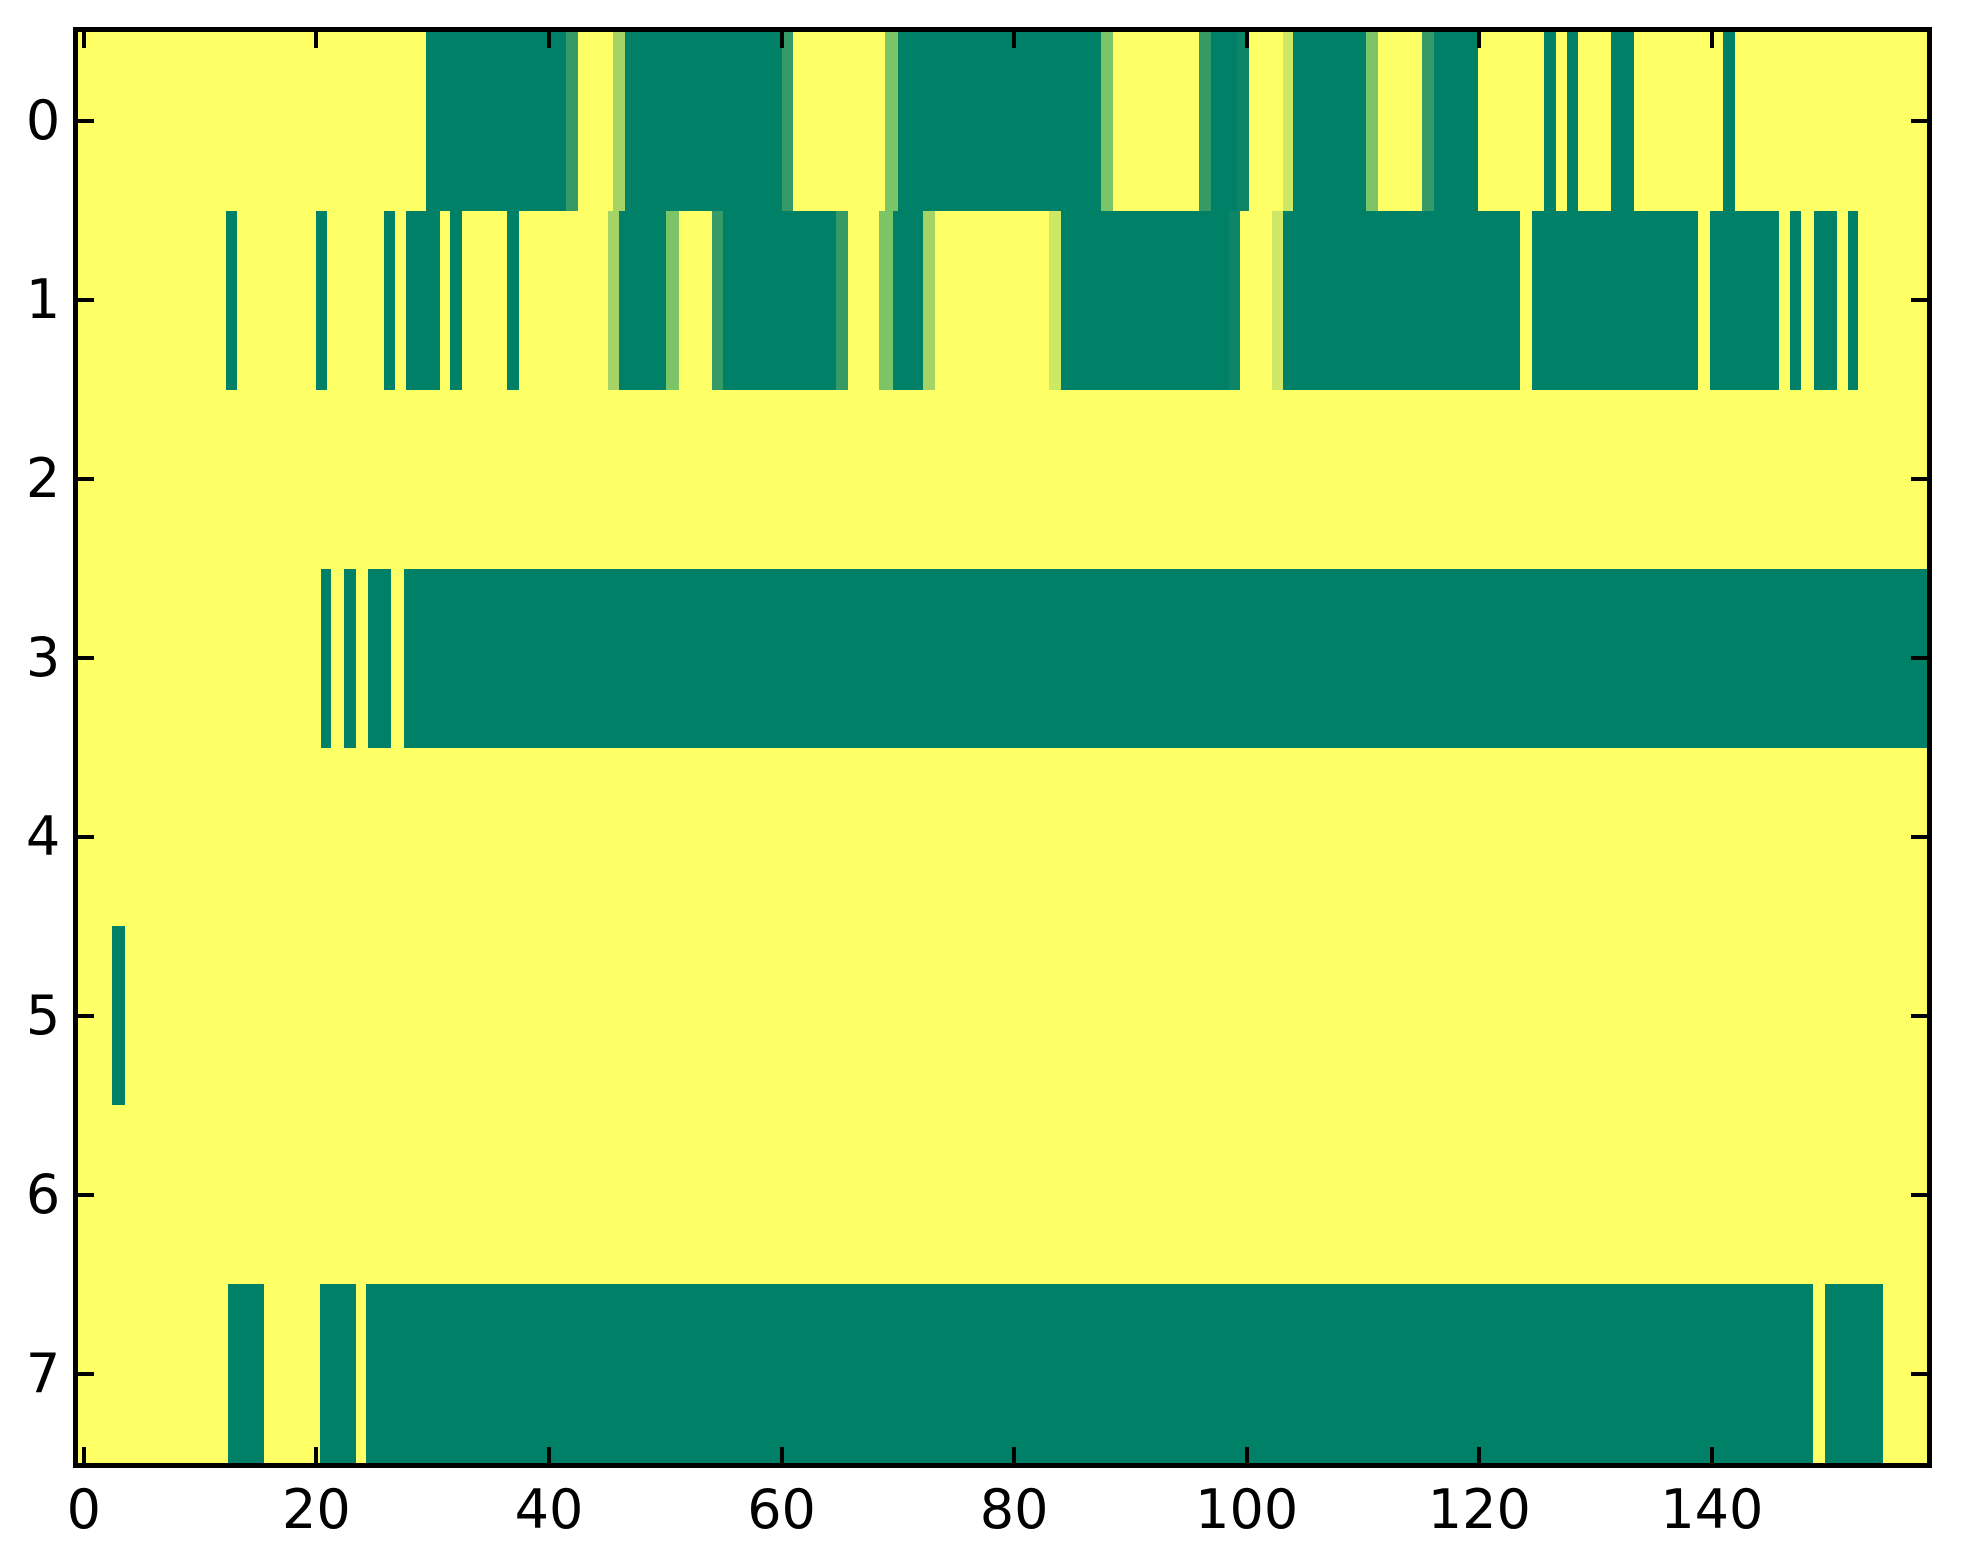 The width and height of the screenshot is (1963, 1564). I want to click on y-tick-label: 0, so click(43, 121).